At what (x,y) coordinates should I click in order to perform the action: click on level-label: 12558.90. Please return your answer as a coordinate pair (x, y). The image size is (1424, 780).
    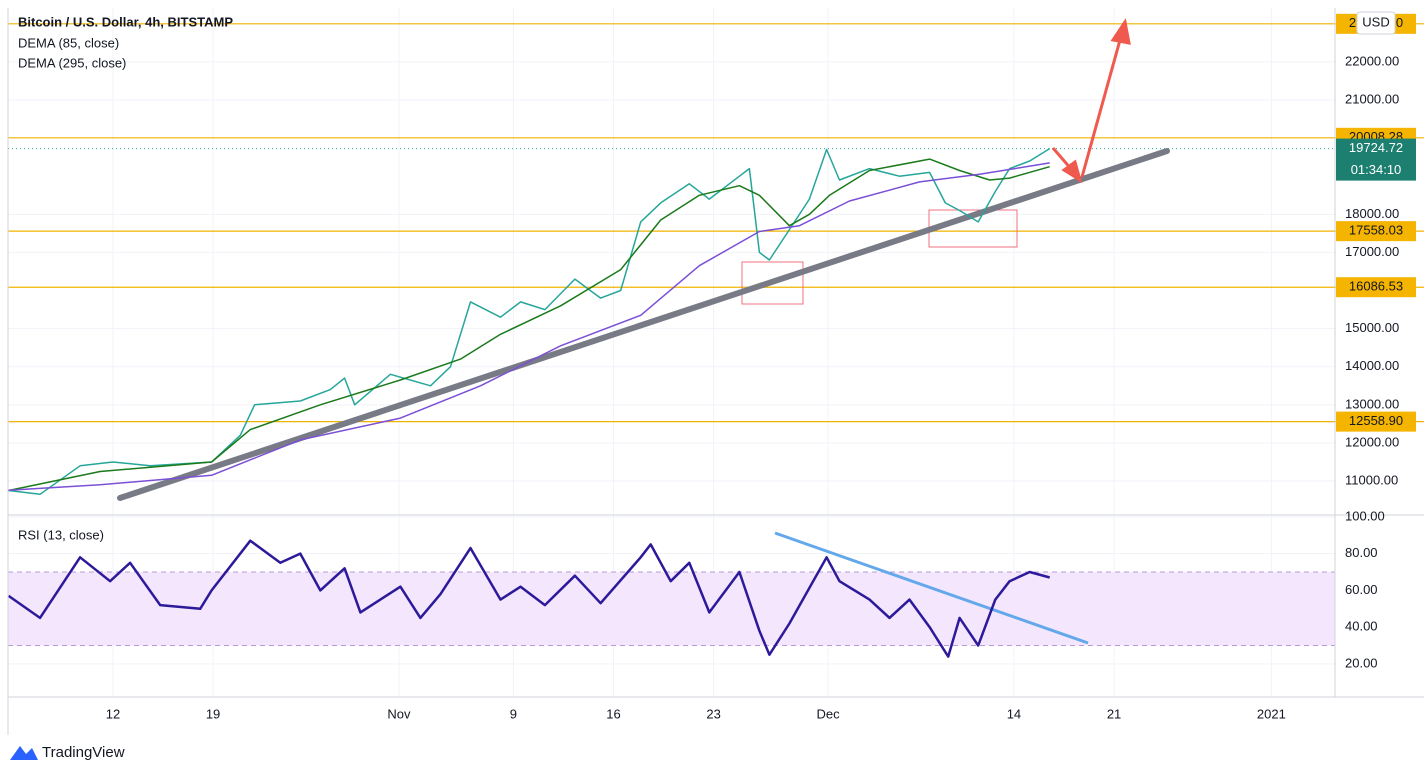
    Looking at the image, I should click on (1376, 420).